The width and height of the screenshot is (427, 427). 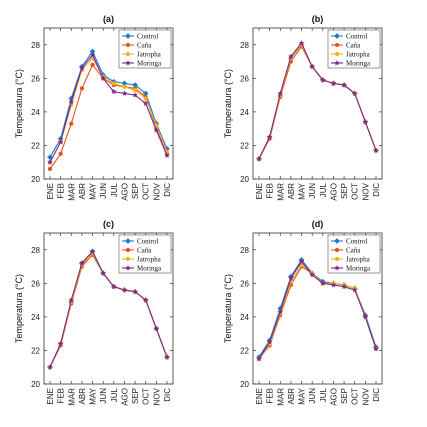 What do you see at coordinates (71, 397) in the screenshot?
I see `x-tick-label: MAR` at bounding box center [71, 397].